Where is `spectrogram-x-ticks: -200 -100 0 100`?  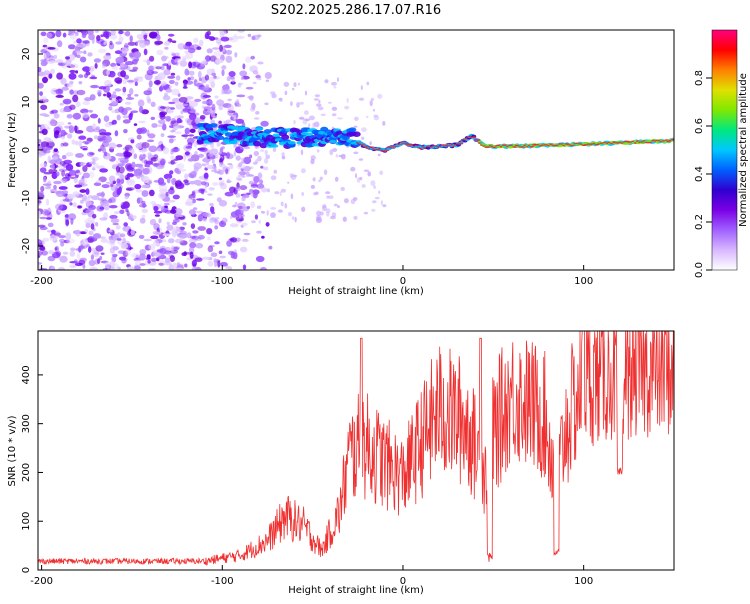
spectrogram-x-ticks: -200 -100 0 100 is located at coordinates (311, 276).